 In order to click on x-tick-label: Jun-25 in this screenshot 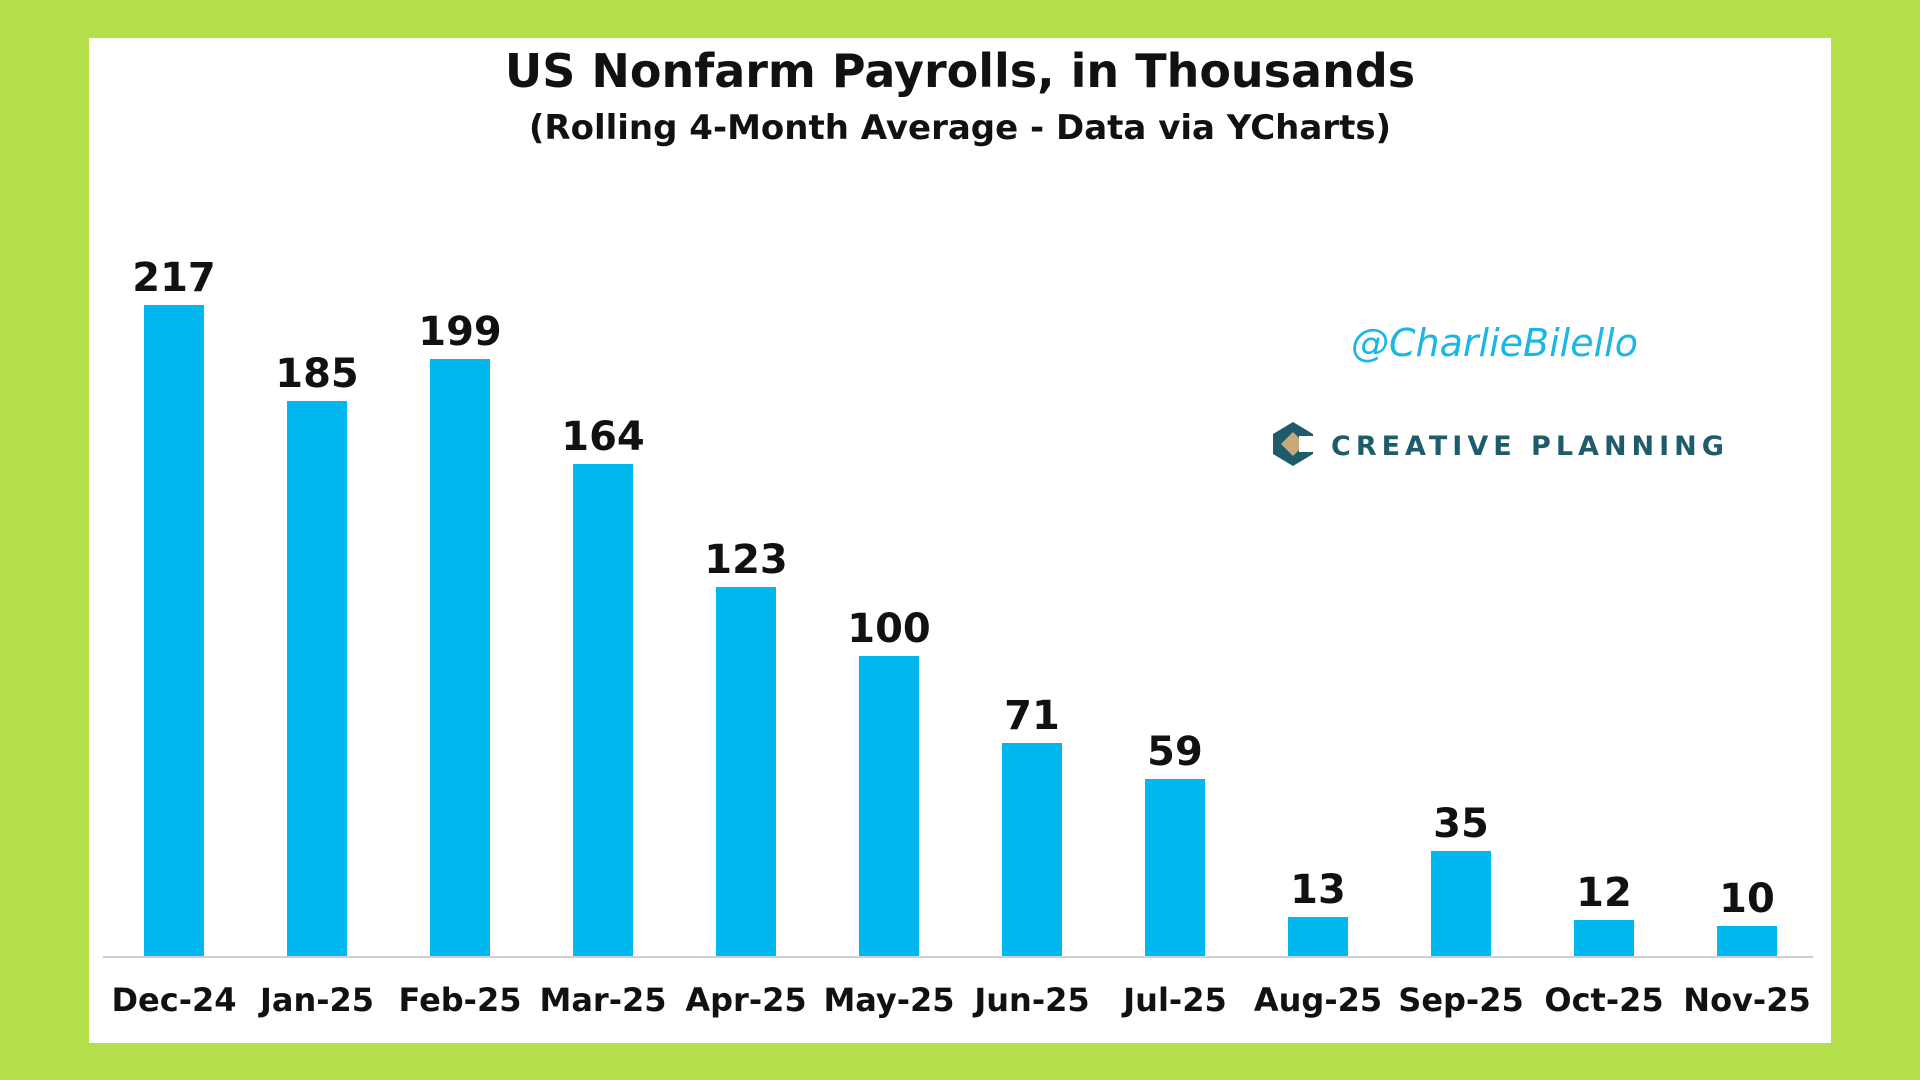, I will do `click(1030, 1000)`.